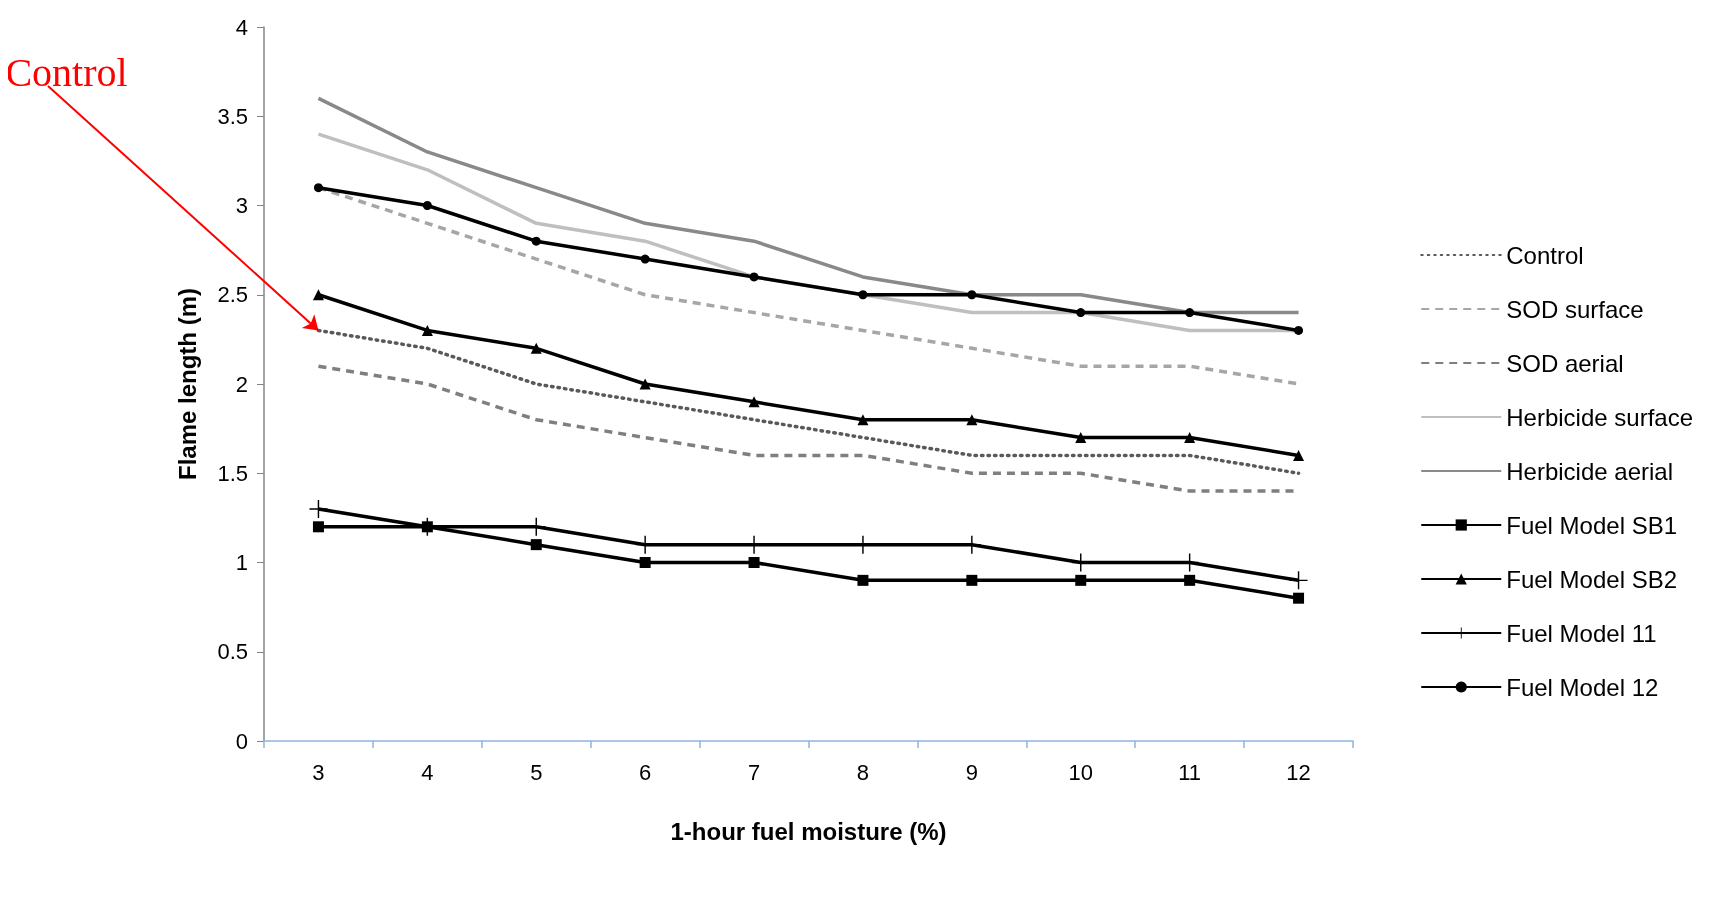  I want to click on x-tick-label: 3, so click(318, 772).